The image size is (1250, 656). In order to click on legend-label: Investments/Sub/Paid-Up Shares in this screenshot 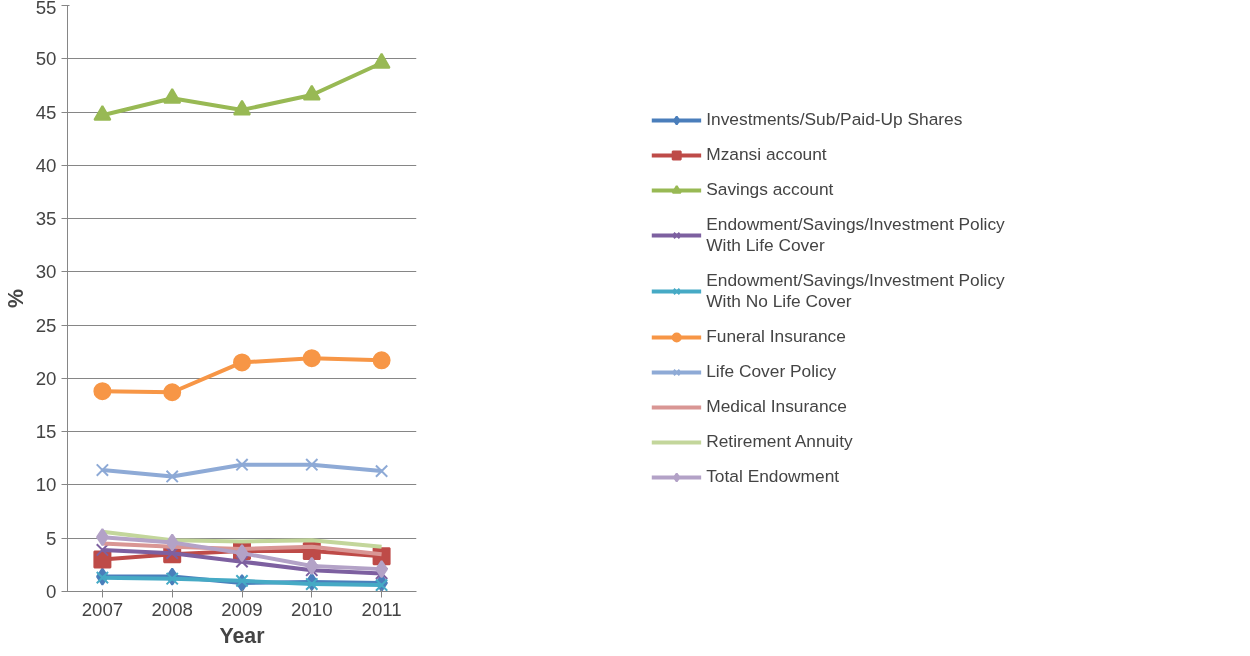, I will do `click(834, 119)`.